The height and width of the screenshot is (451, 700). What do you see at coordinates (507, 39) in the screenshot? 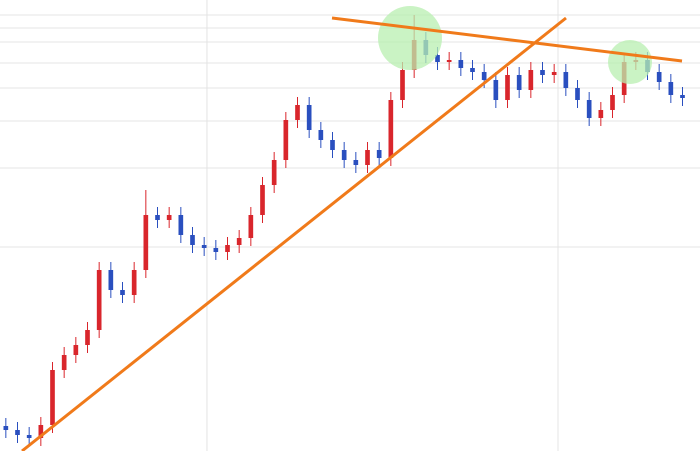
I see `resistance-trendline` at bounding box center [507, 39].